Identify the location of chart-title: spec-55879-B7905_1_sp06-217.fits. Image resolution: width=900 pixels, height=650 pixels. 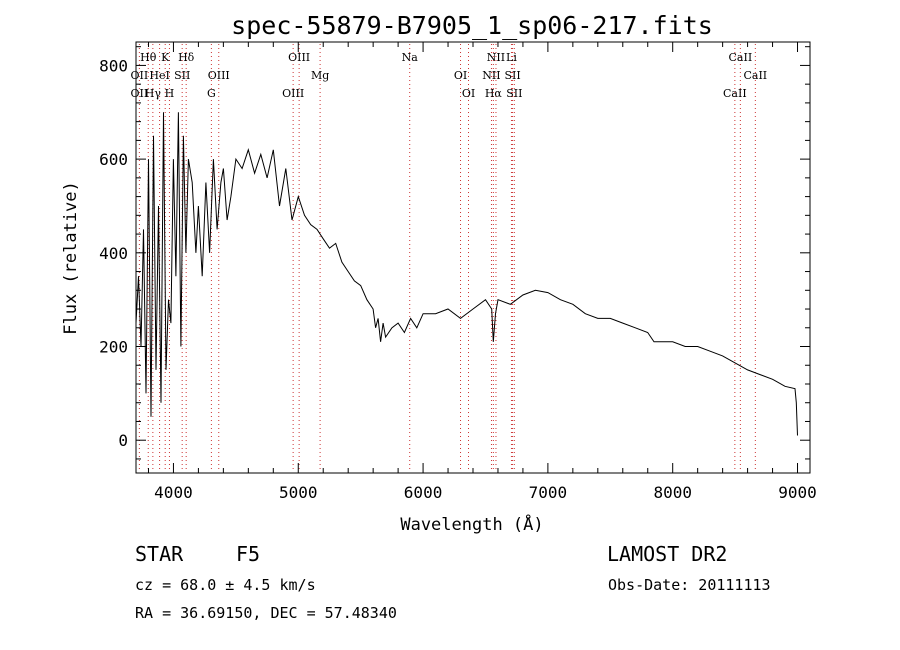
(472, 25).